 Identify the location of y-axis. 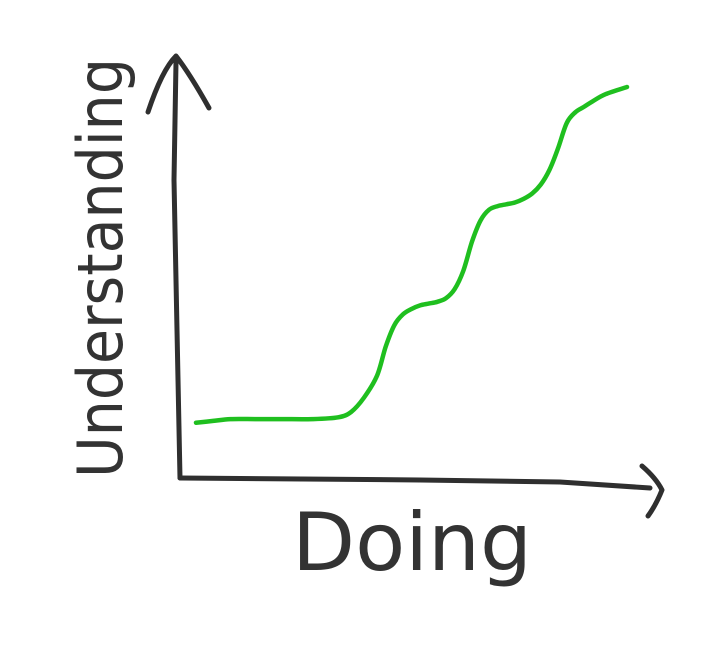
(177, 270).